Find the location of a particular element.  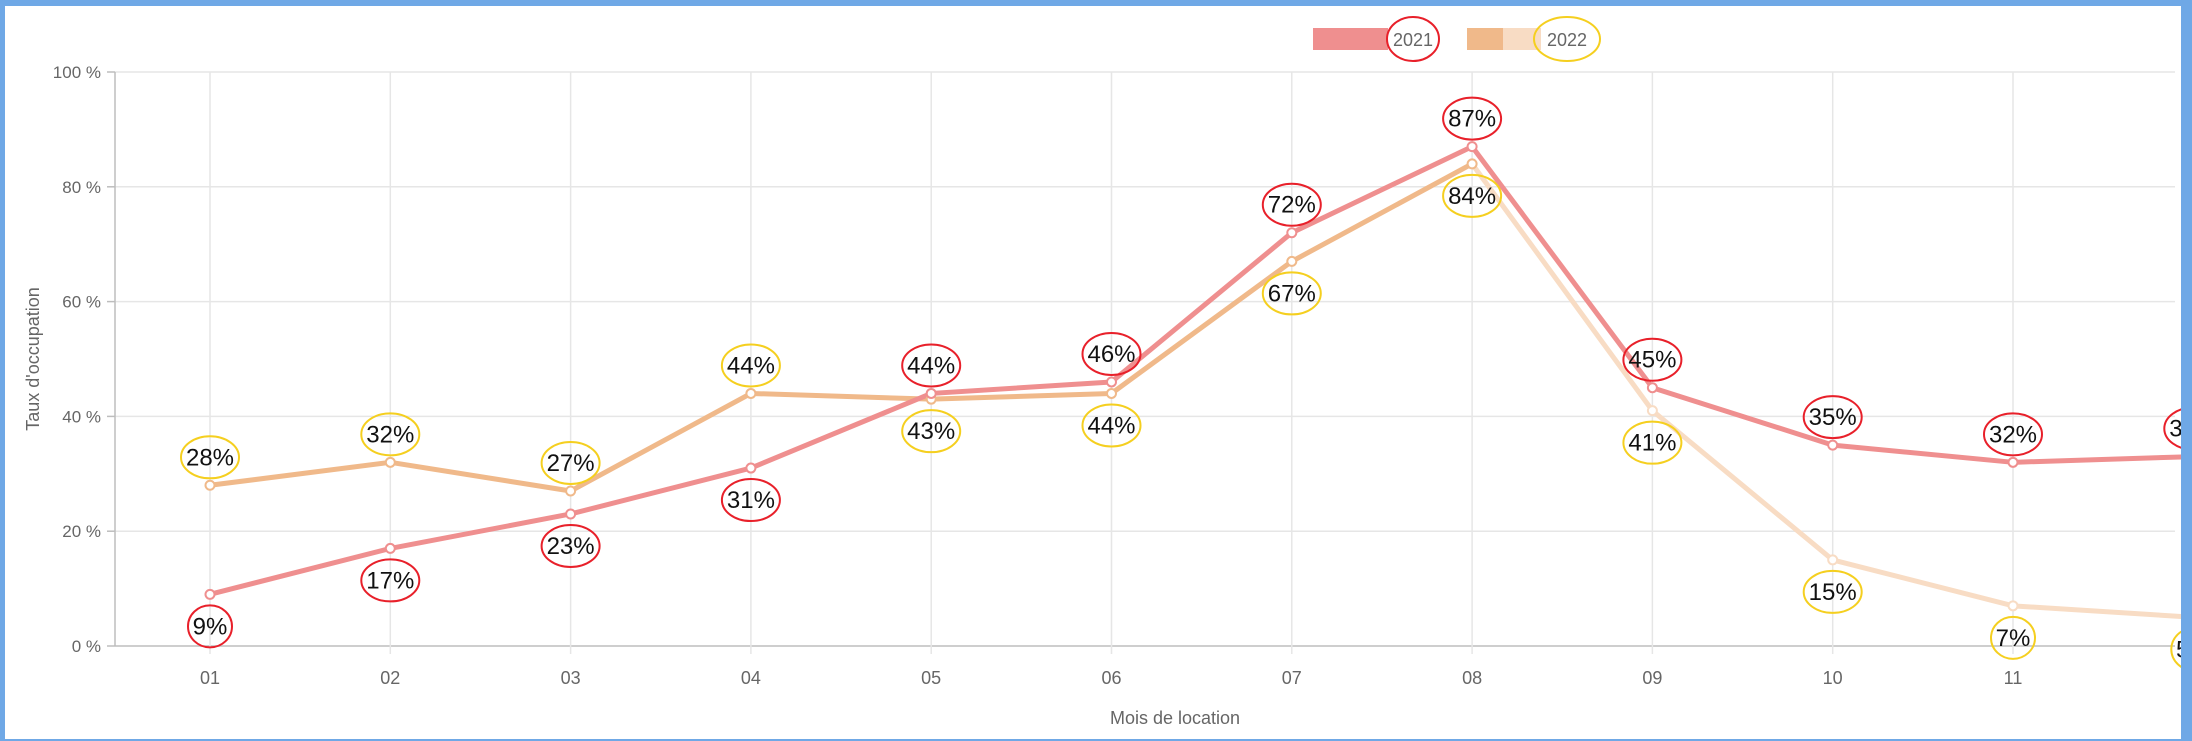

x-tick-label: 02 is located at coordinates (390, 678).